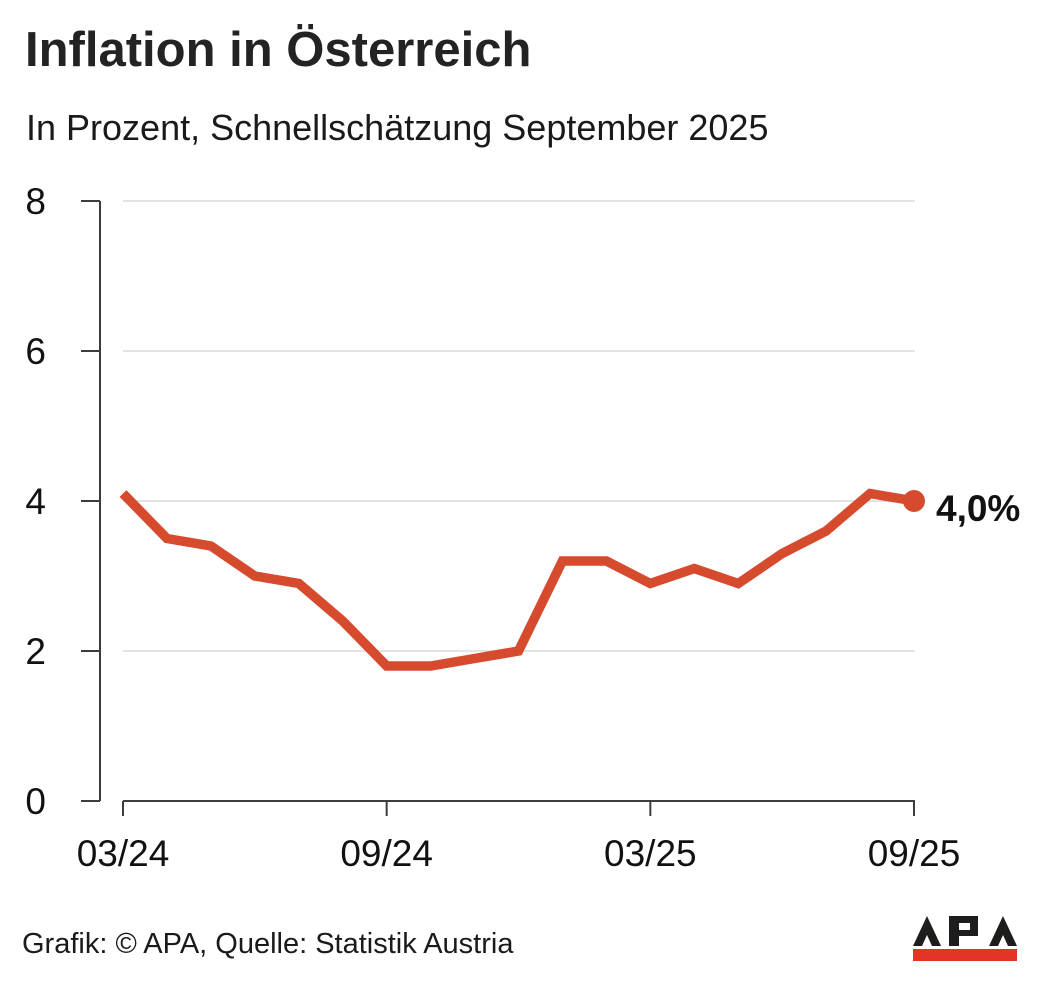 This screenshot has height=981, width=1041. I want to click on y-tick-label: 4, so click(35, 501).